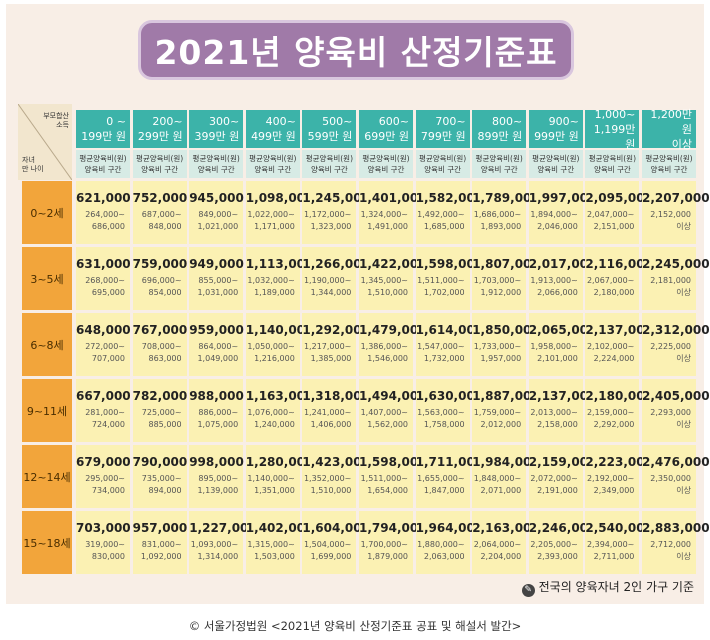 The image size is (710, 640). What do you see at coordinates (444, 556) in the screenshot?
I see `range-high: 2,063,000` at bounding box center [444, 556].